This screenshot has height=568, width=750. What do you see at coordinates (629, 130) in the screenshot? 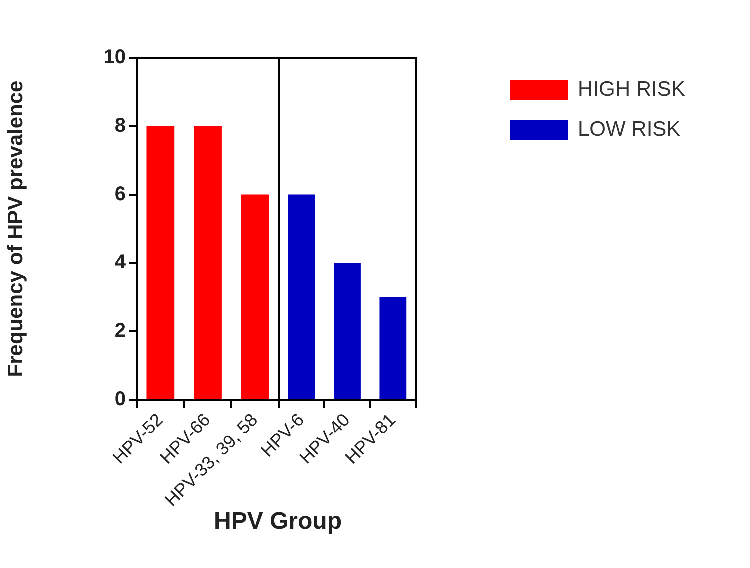
I see `legend-label: LOW RISK` at bounding box center [629, 130].